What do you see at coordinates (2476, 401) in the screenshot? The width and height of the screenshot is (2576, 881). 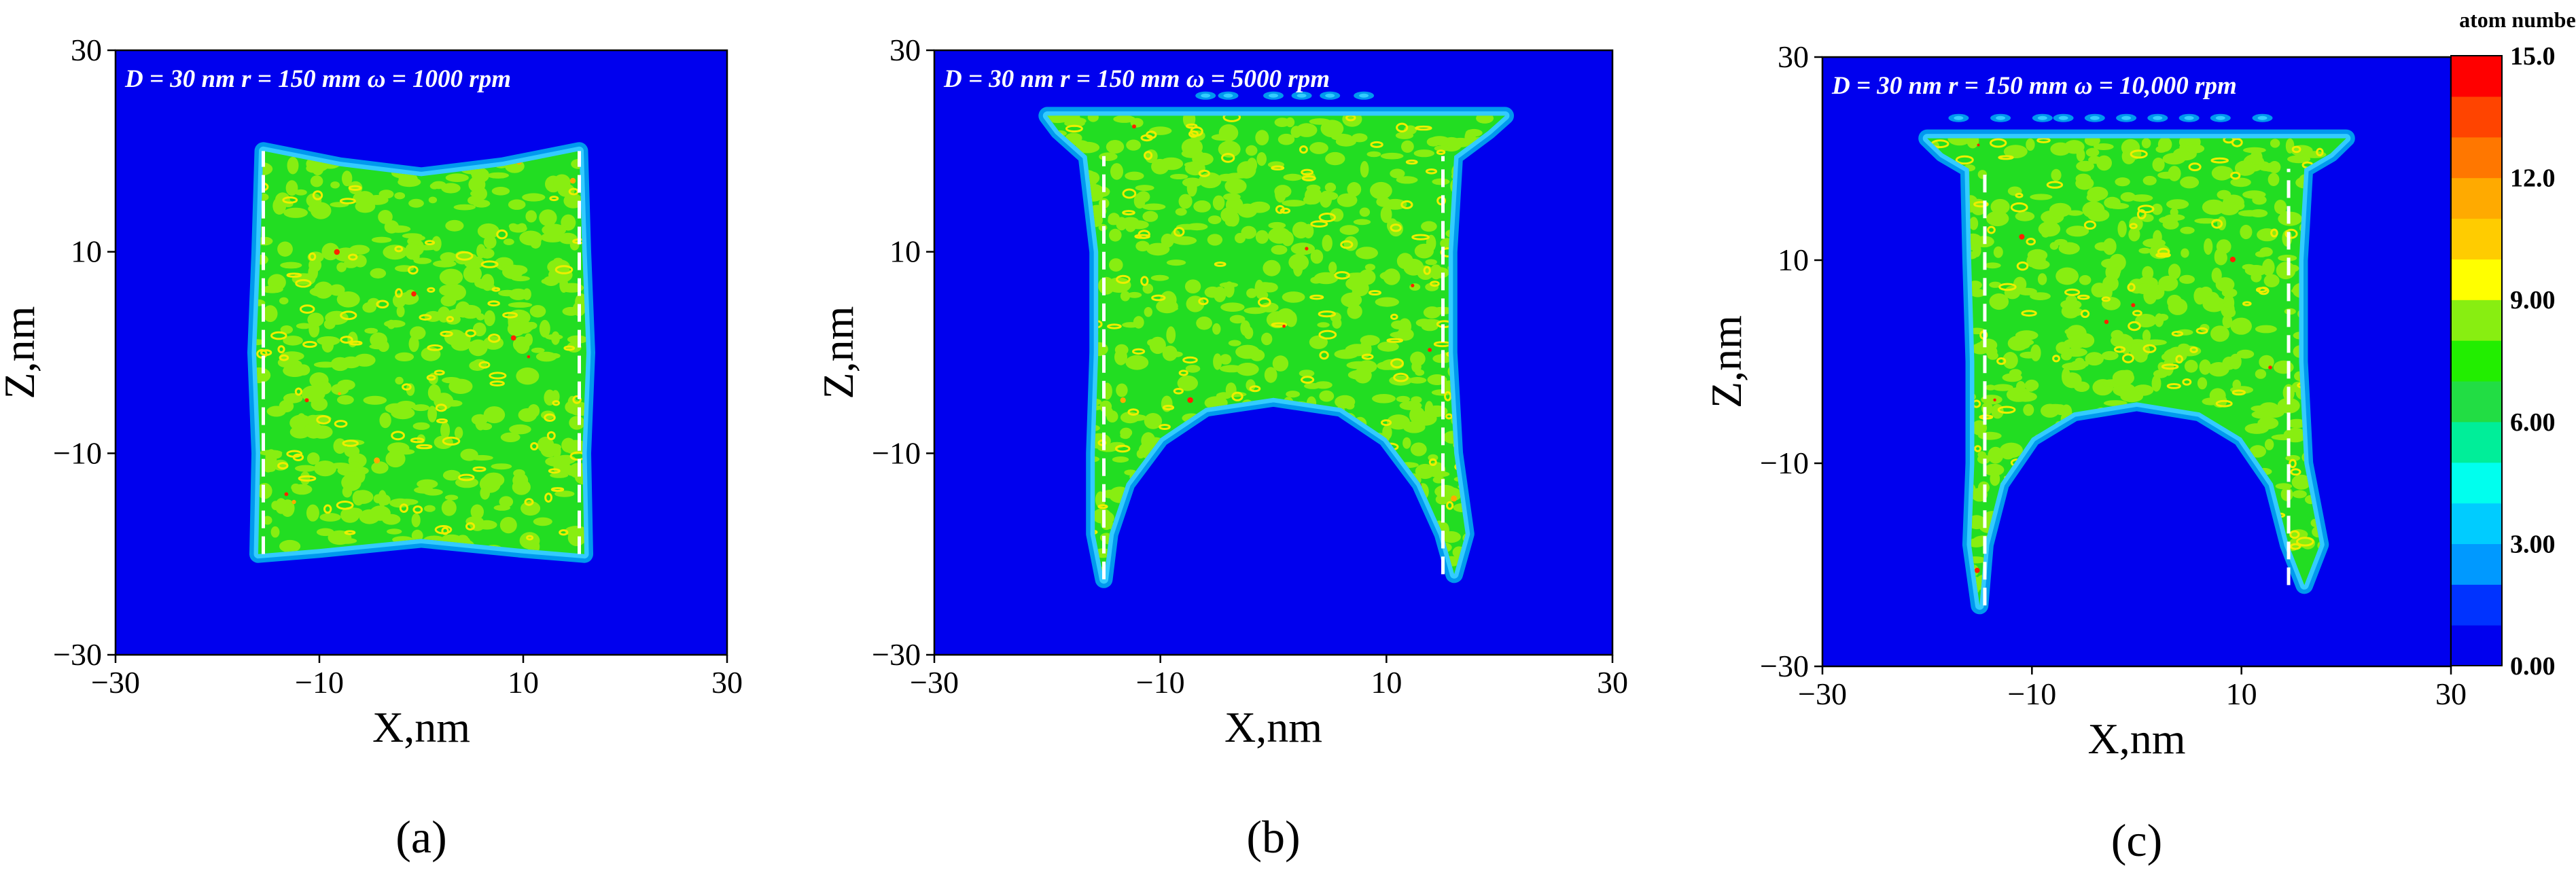 I see `colorbar-level` at bounding box center [2476, 401].